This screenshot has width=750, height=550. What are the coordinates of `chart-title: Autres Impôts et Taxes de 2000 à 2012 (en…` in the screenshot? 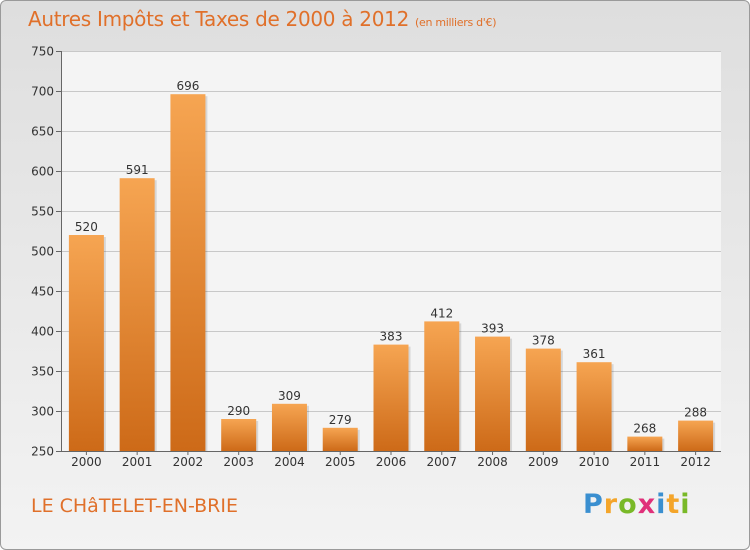 It's located at (262, 19).